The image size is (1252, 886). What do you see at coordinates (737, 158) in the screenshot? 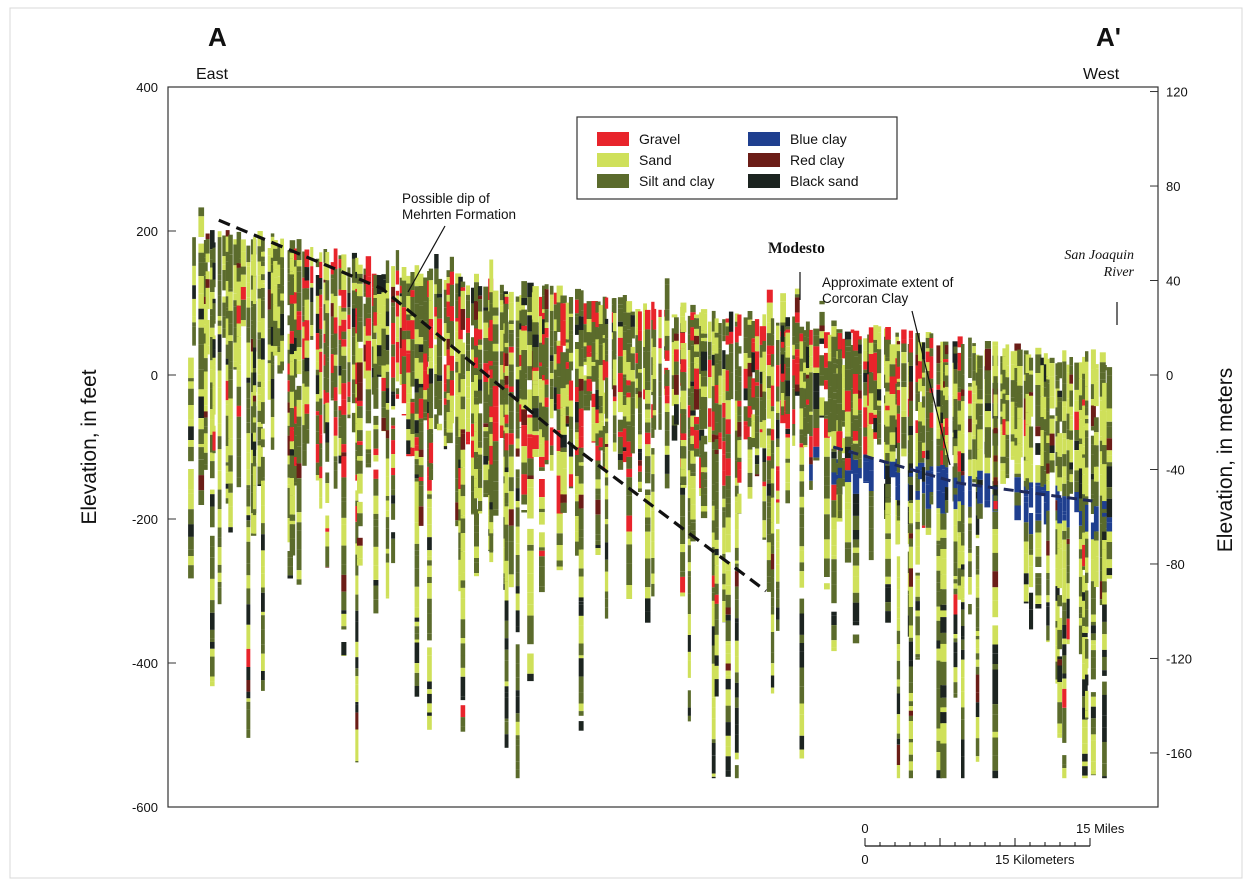
I see `legend-box` at bounding box center [737, 158].